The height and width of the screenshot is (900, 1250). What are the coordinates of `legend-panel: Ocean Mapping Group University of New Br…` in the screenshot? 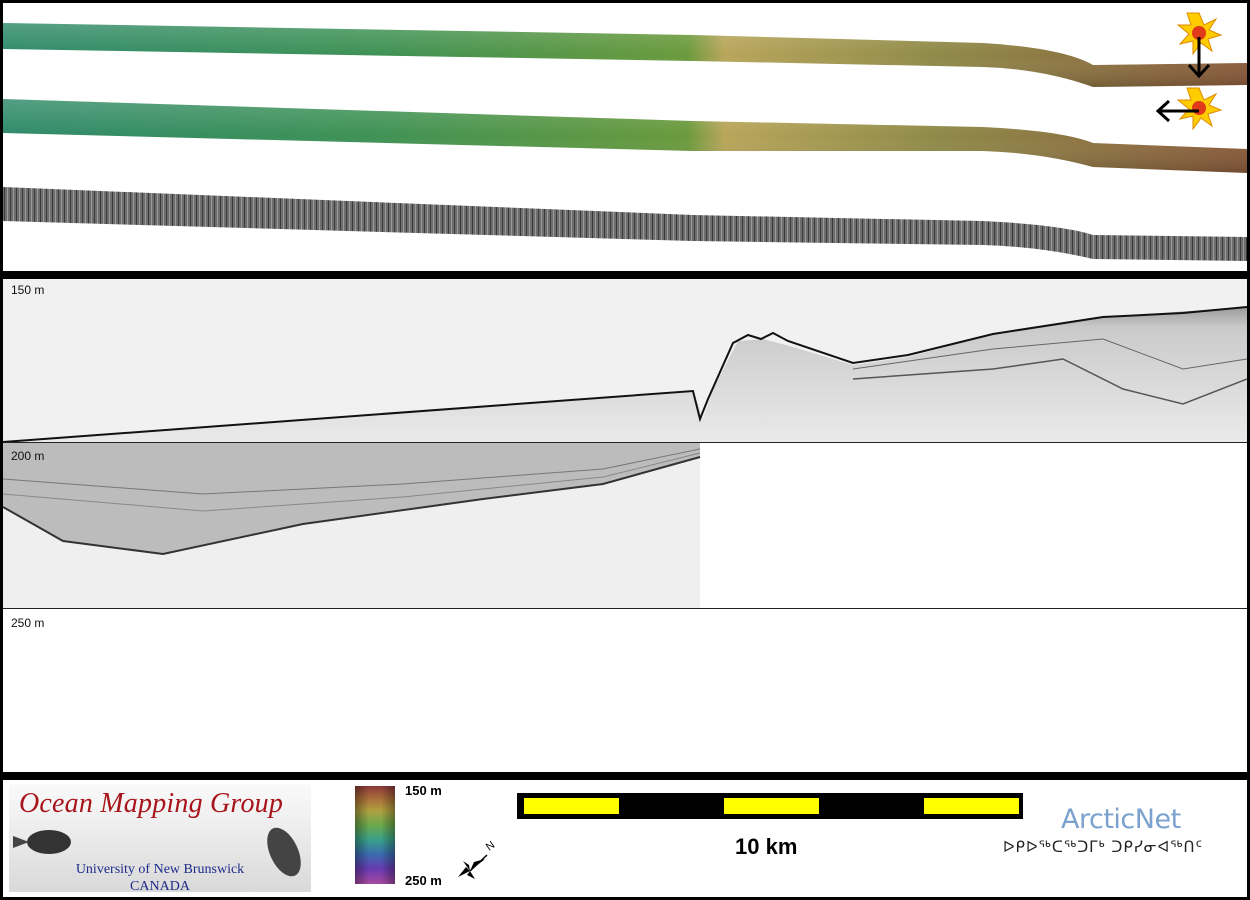 It's located at (625, 838).